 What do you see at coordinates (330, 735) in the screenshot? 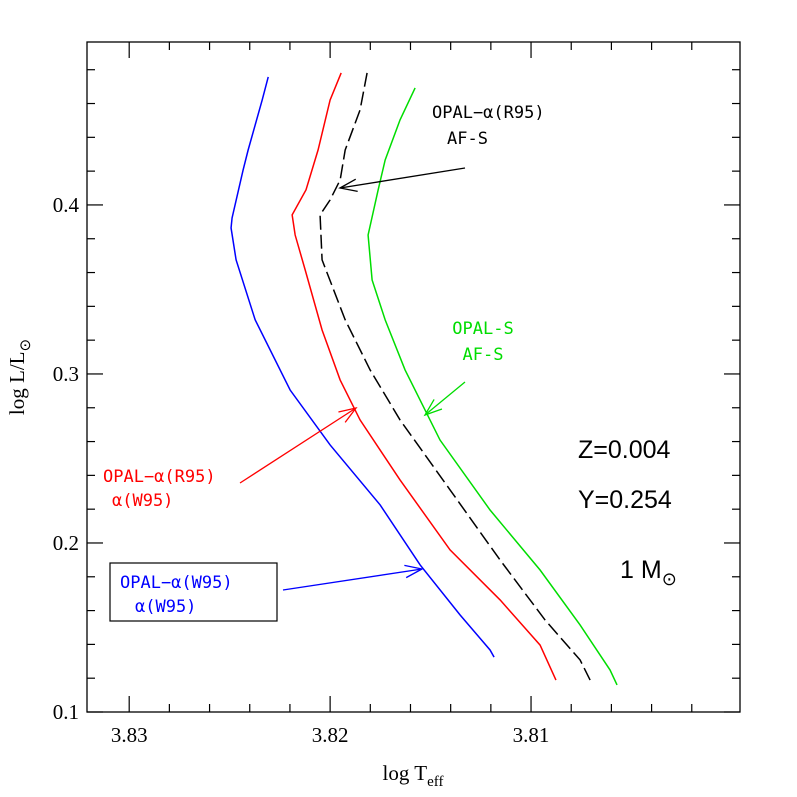
I see `x-tick-label: 3.82` at bounding box center [330, 735].